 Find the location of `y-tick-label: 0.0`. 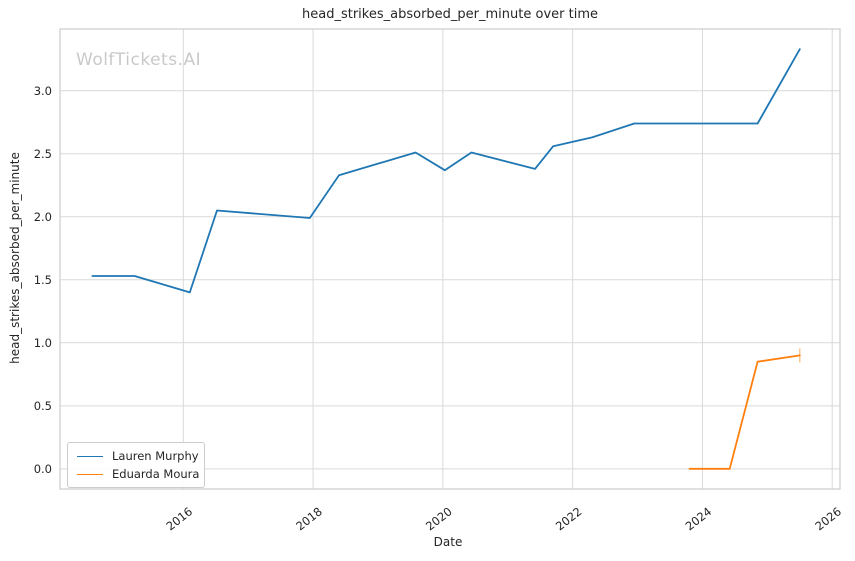

y-tick-label: 0.0 is located at coordinates (43, 469).